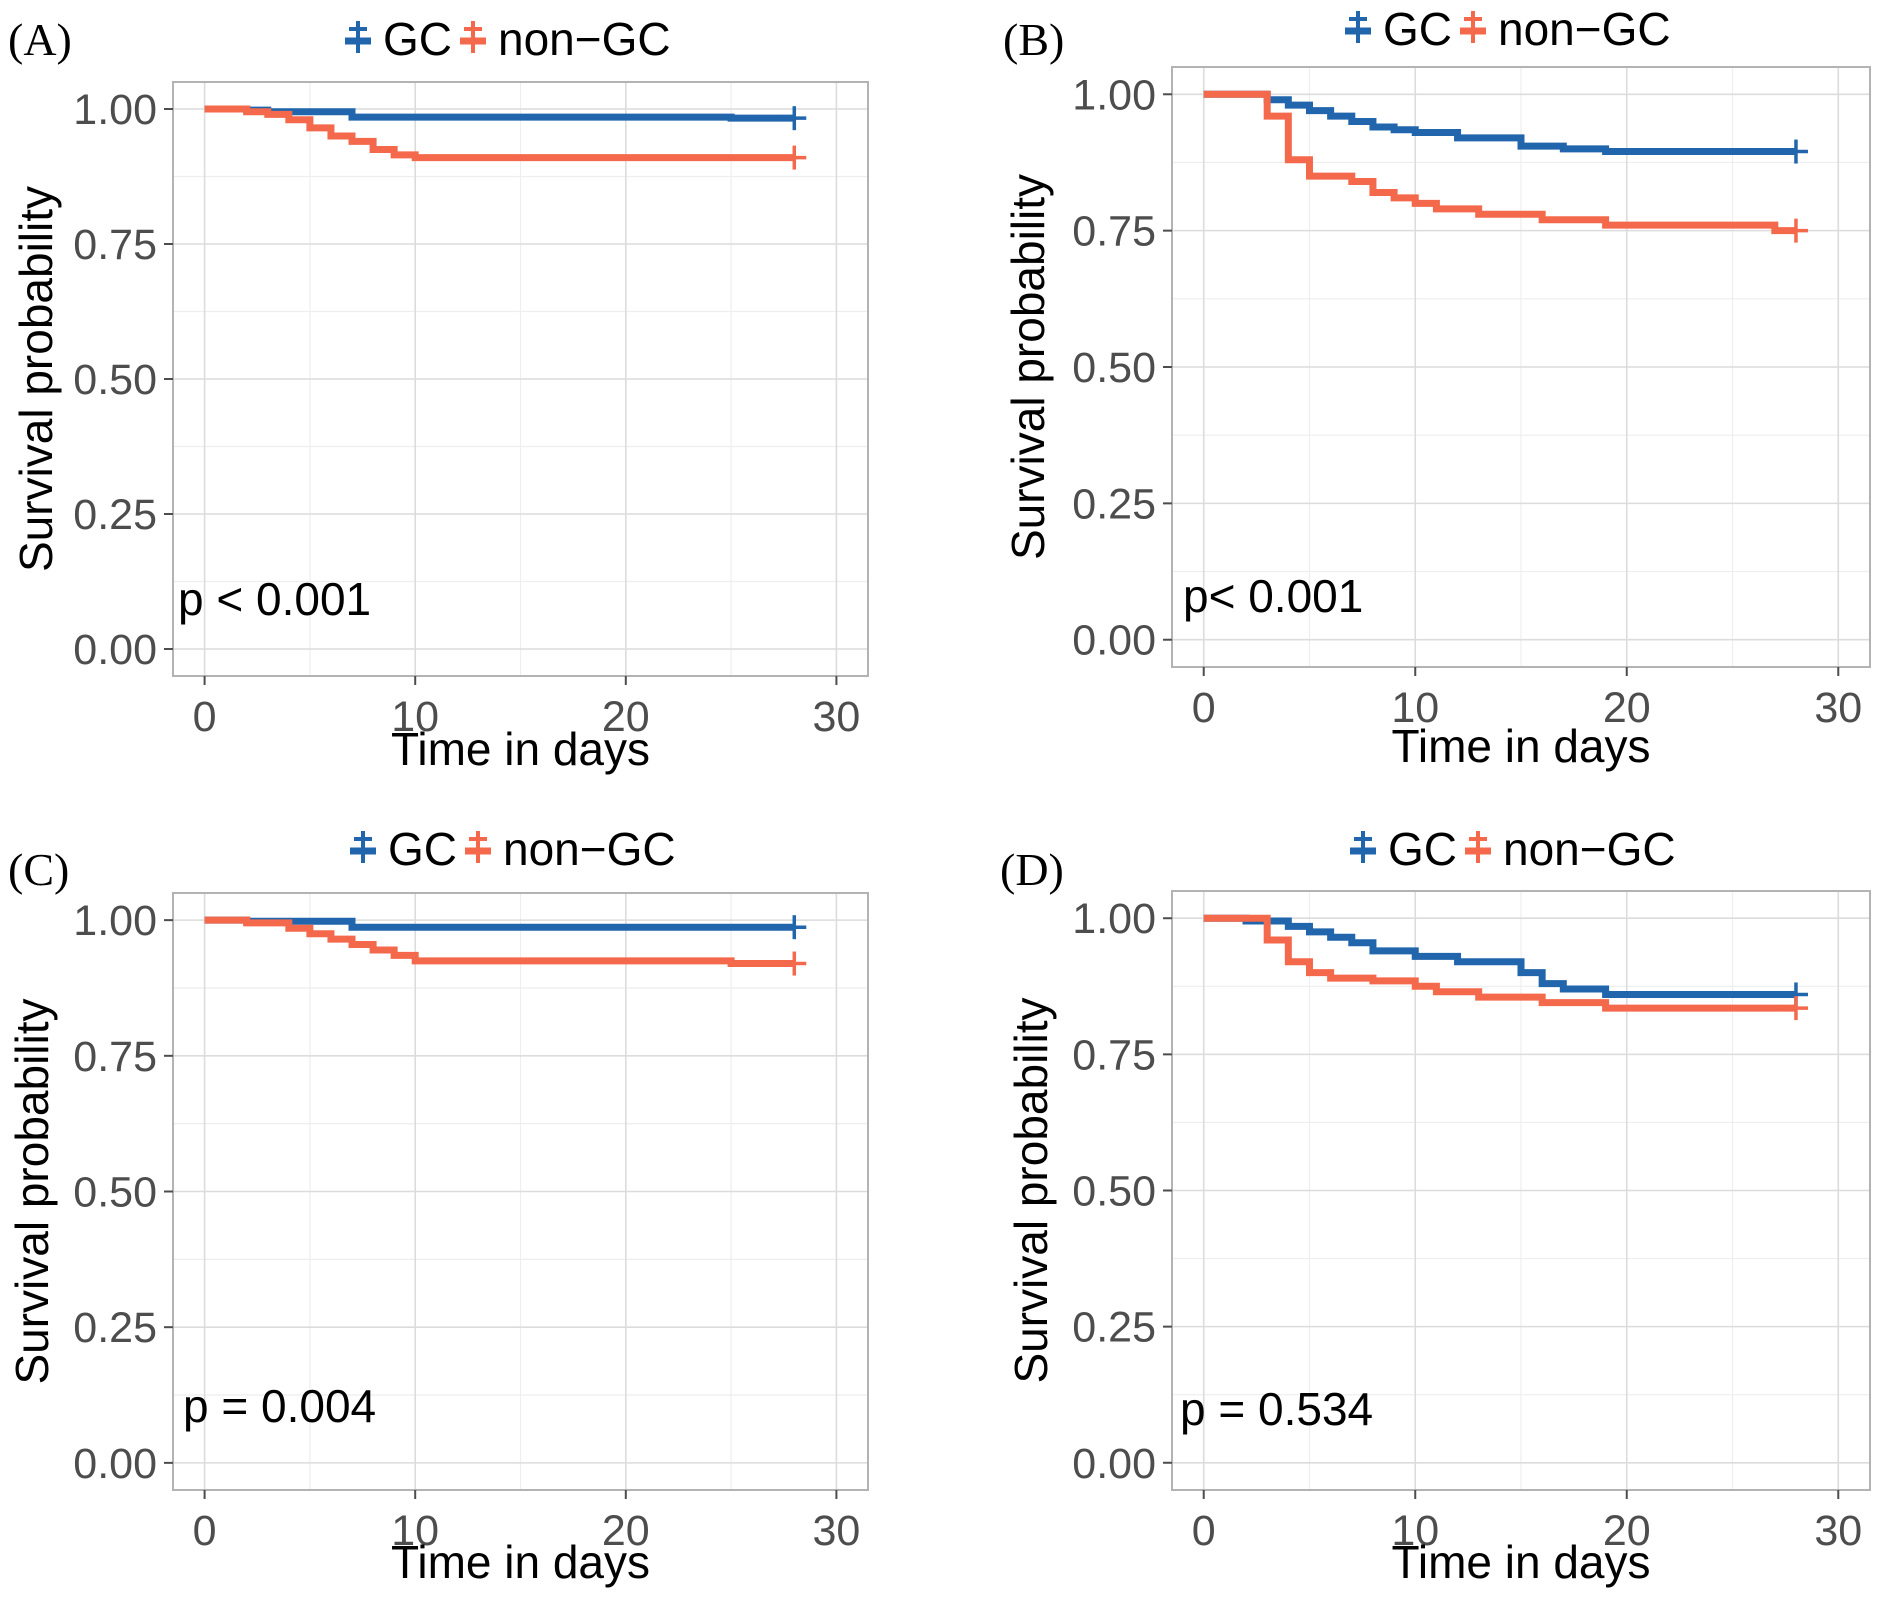 The height and width of the screenshot is (1597, 1882). Describe the element at coordinates (279, 1406) in the screenshot. I see `p-value-annotation: p = 0.004` at that location.